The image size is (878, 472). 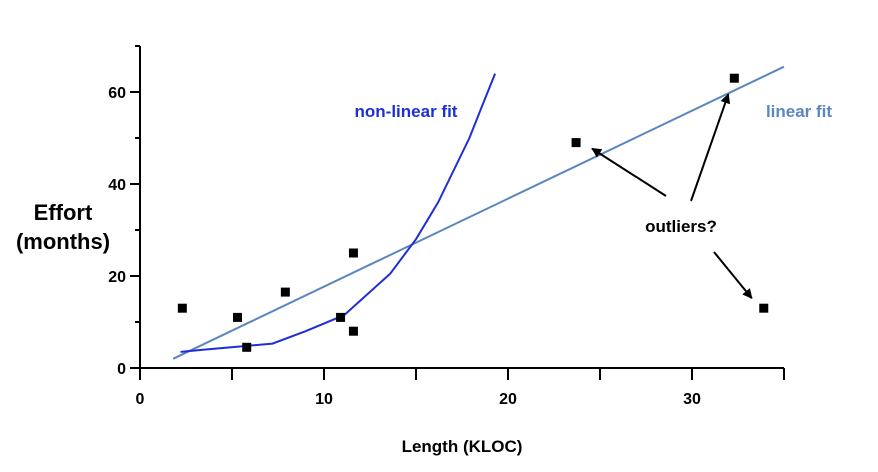 I want to click on y-tick-label: 20, so click(x=117, y=277).